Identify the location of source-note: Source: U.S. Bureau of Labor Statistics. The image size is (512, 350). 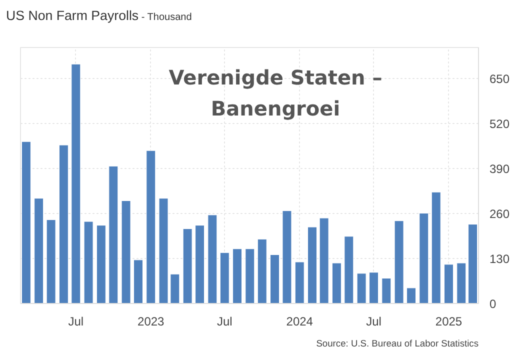
(397, 343).